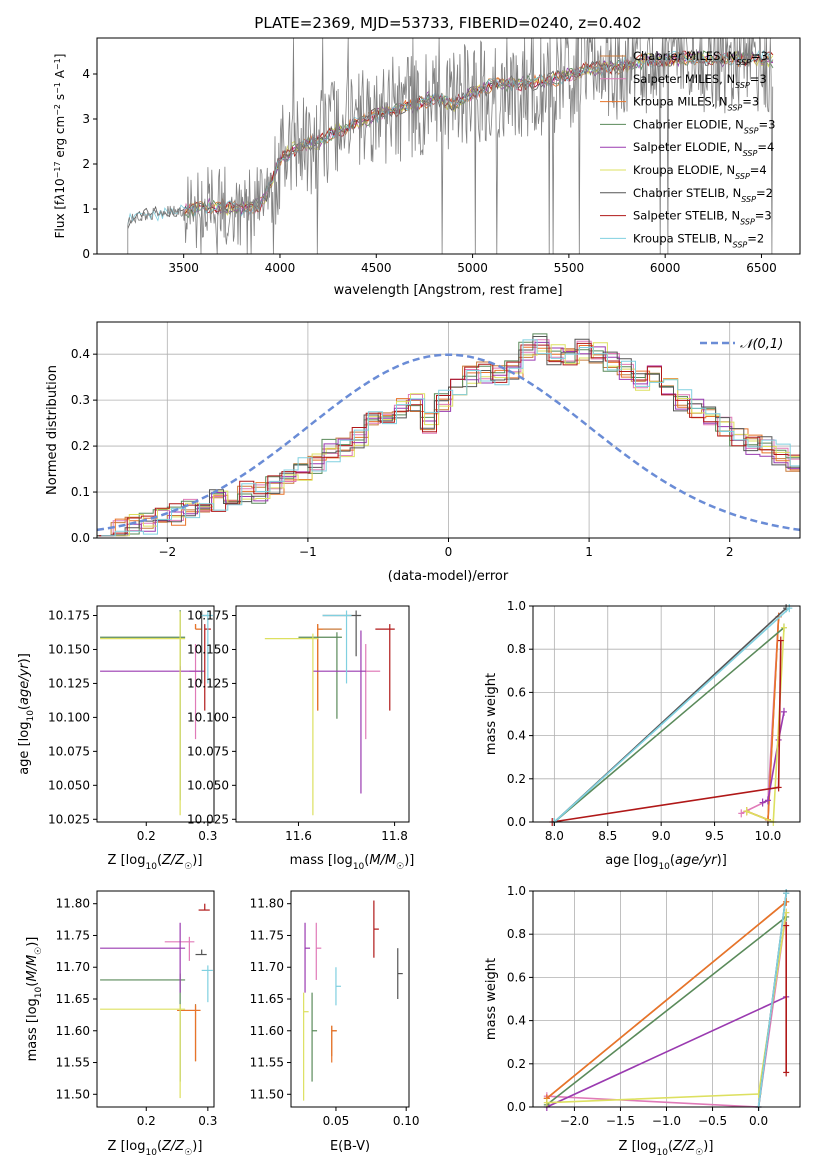 This screenshot has height=1170, width=819. What do you see at coordinates (352, 862) in the screenshot?
I see `age-vs-mass-xlabel: mass [log10(M/M☉)]` at bounding box center [352, 862].